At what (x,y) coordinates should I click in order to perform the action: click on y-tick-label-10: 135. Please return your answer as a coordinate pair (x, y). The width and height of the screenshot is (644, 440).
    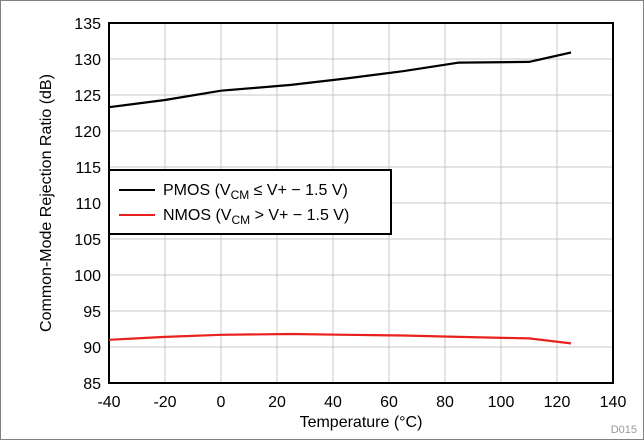
    Looking at the image, I should click on (87, 24).